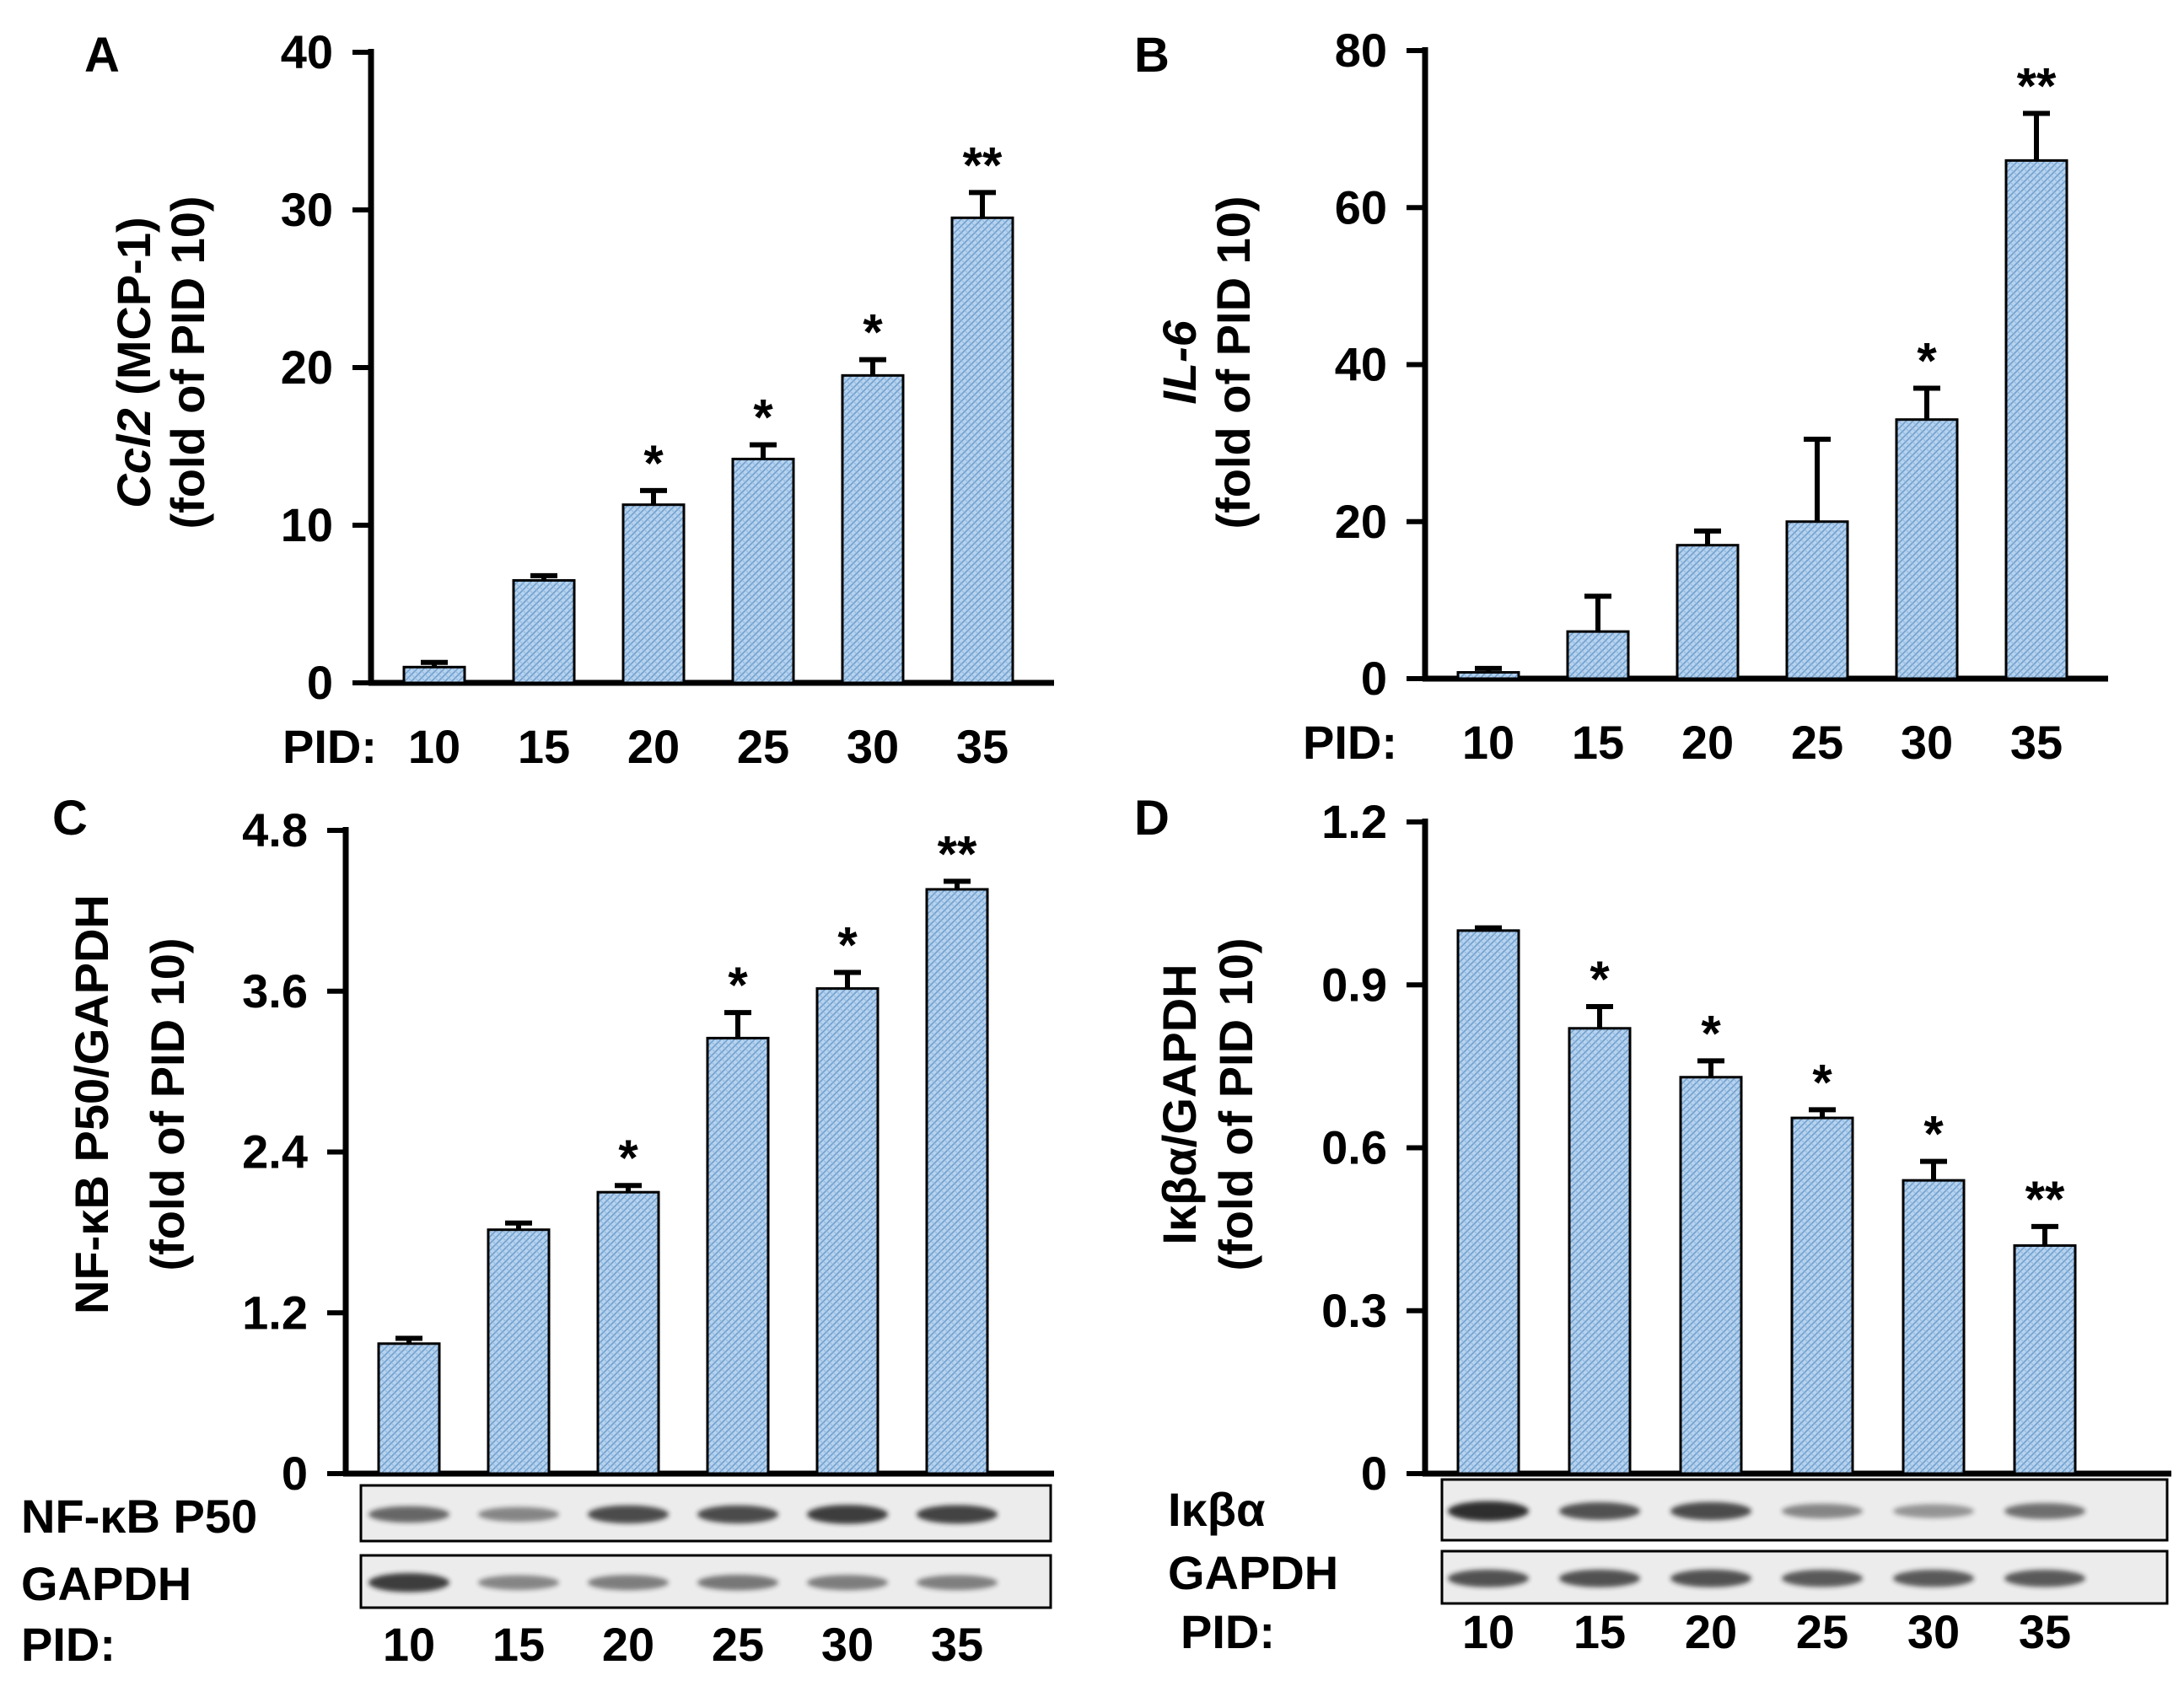  Describe the element at coordinates (628, 1644) in the screenshot. I see `panel-c-x-tick-label: 20` at that location.